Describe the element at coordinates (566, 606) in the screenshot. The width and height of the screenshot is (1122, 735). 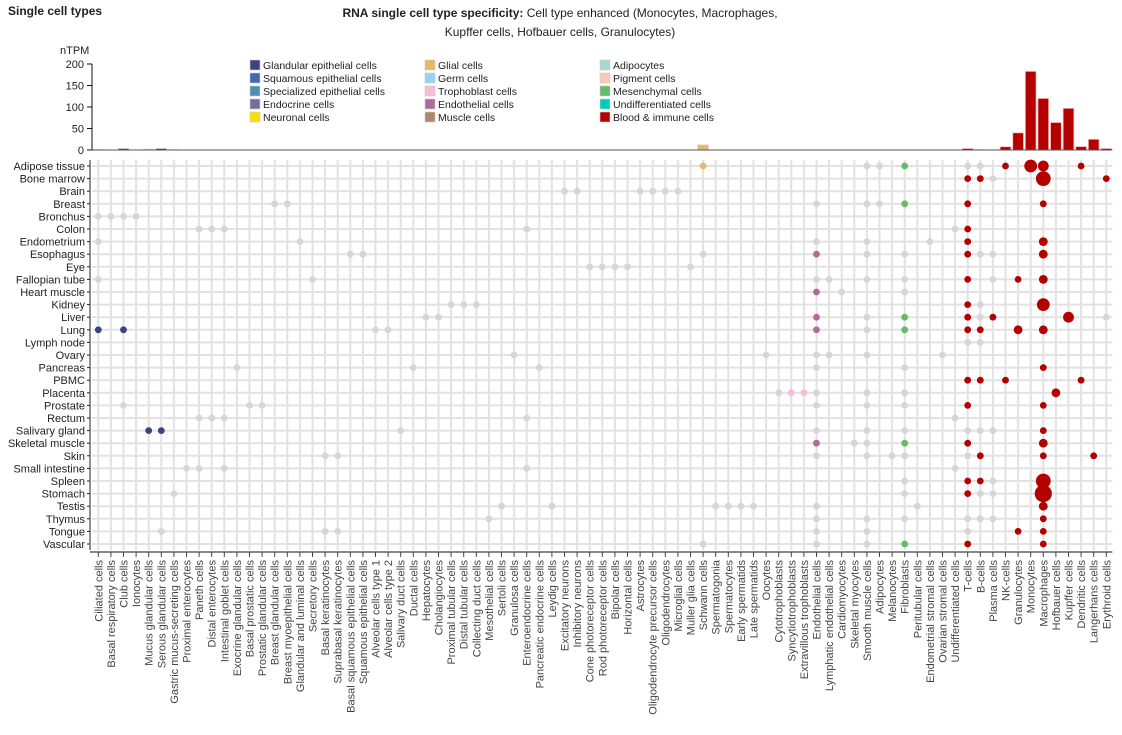
I see `x-tick-label: Excitatory neurons` at that location.